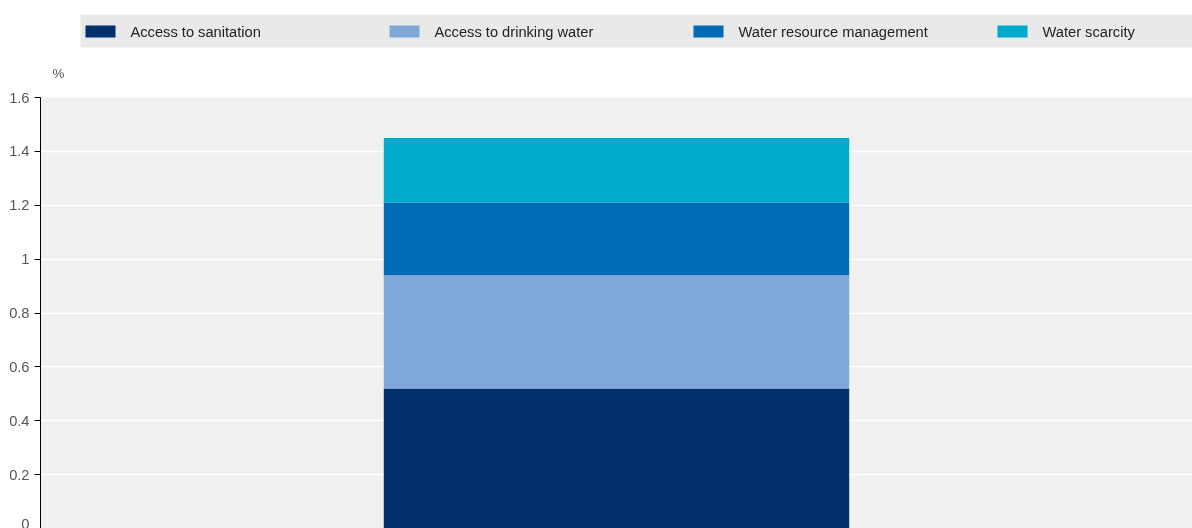 This screenshot has height=528, width=1192. What do you see at coordinates (19, 97) in the screenshot?
I see `y-tick-label: 1.6` at bounding box center [19, 97].